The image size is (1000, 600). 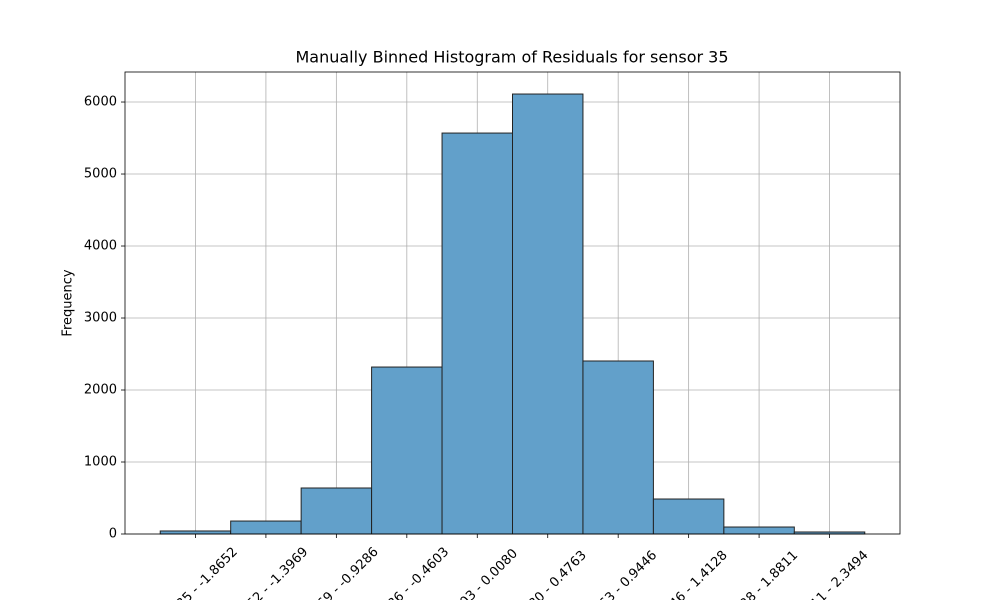 What do you see at coordinates (100, 174) in the screenshot?
I see `y-tick-label: 5000` at bounding box center [100, 174].